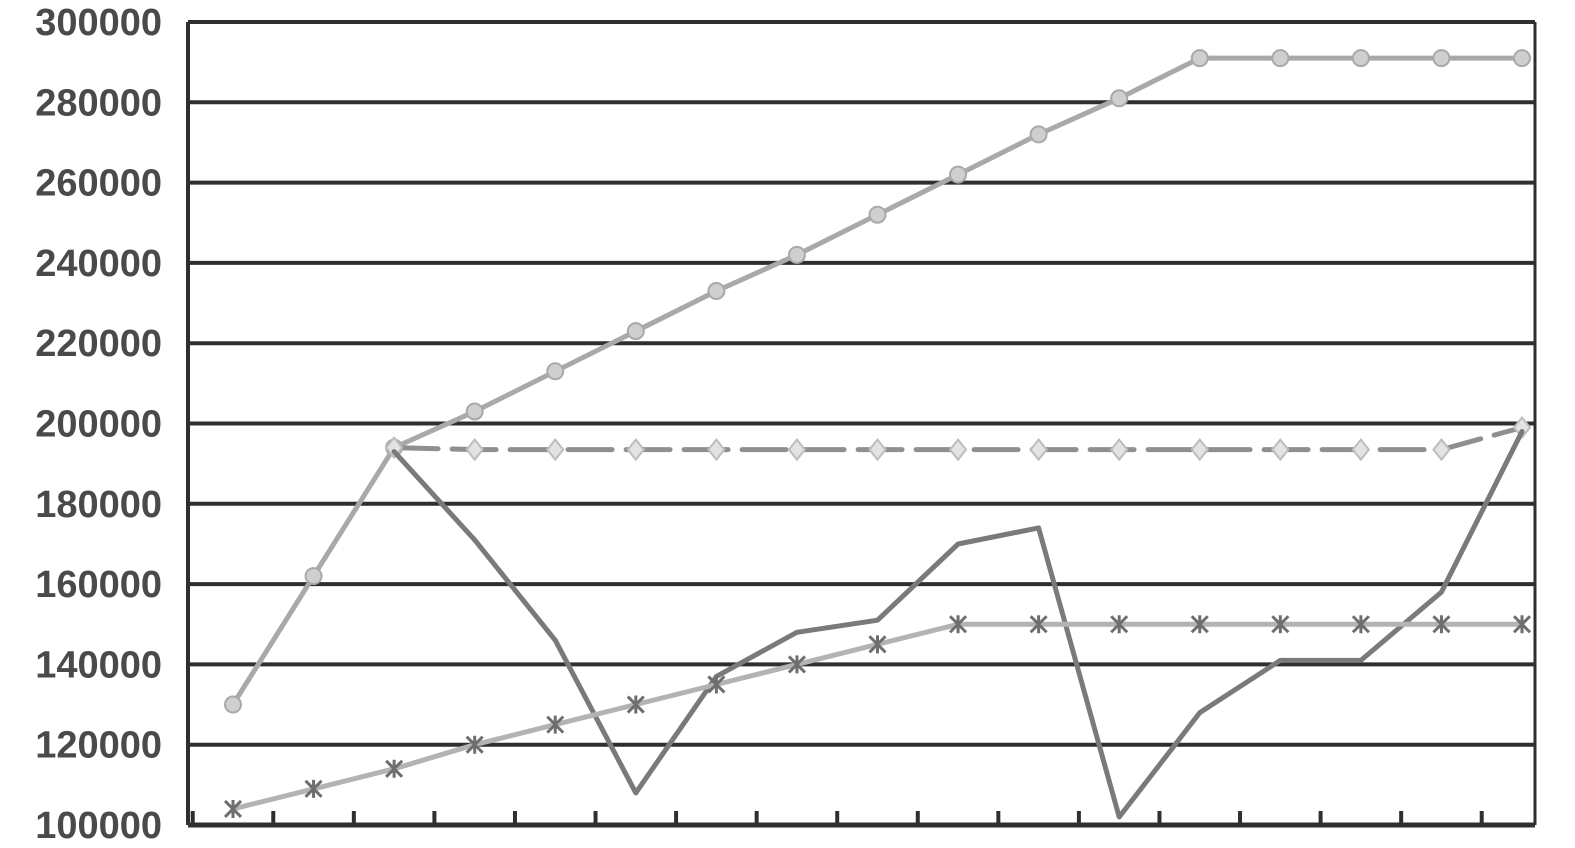 Image resolution: width=1575 pixels, height=848 pixels. I want to click on y-tick-label: 220000, so click(98, 344).